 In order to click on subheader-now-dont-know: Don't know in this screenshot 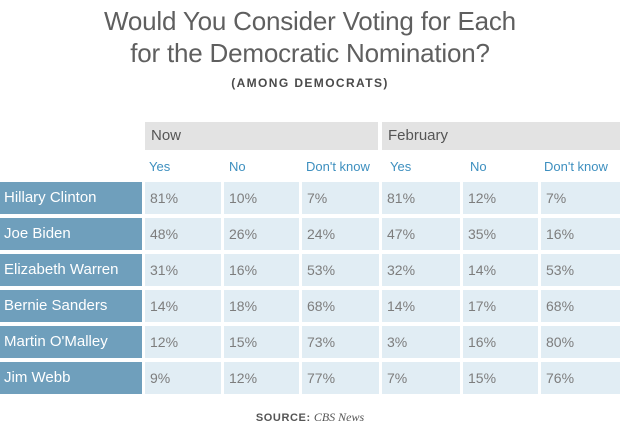, I will do `click(338, 166)`.